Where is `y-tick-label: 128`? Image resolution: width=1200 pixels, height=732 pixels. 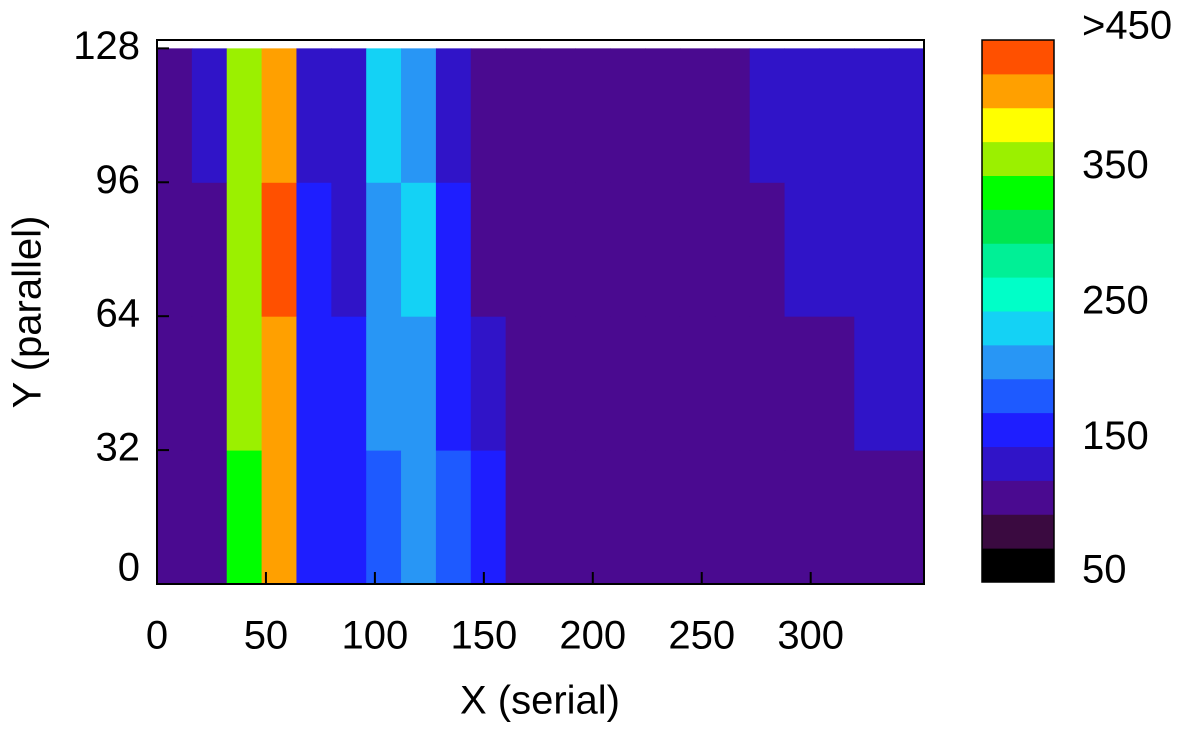 y-tick-label: 128 is located at coordinates (106, 46).